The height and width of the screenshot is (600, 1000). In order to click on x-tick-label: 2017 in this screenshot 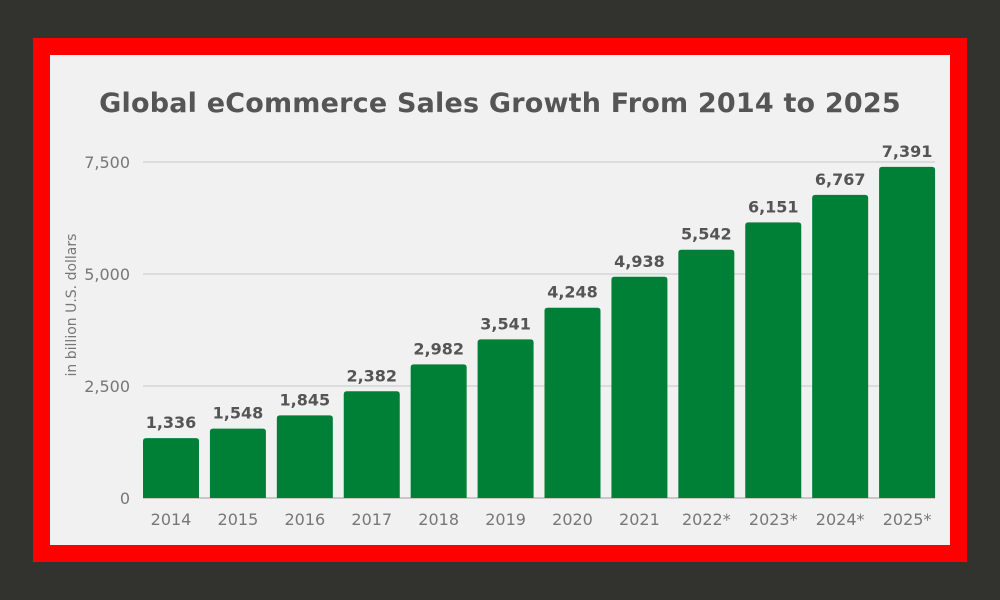, I will do `click(371, 519)`.